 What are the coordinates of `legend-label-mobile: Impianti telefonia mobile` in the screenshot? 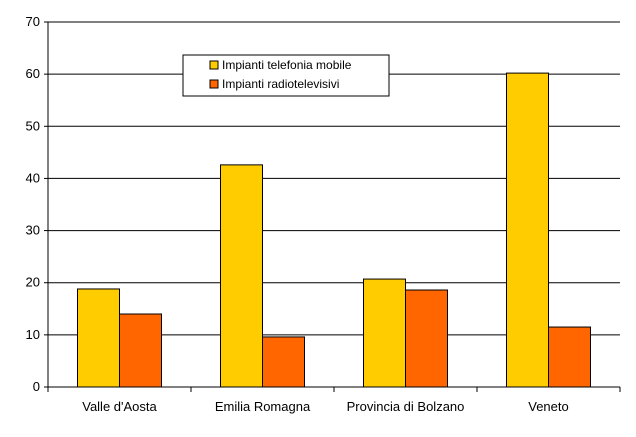 It's located at (287, 65).